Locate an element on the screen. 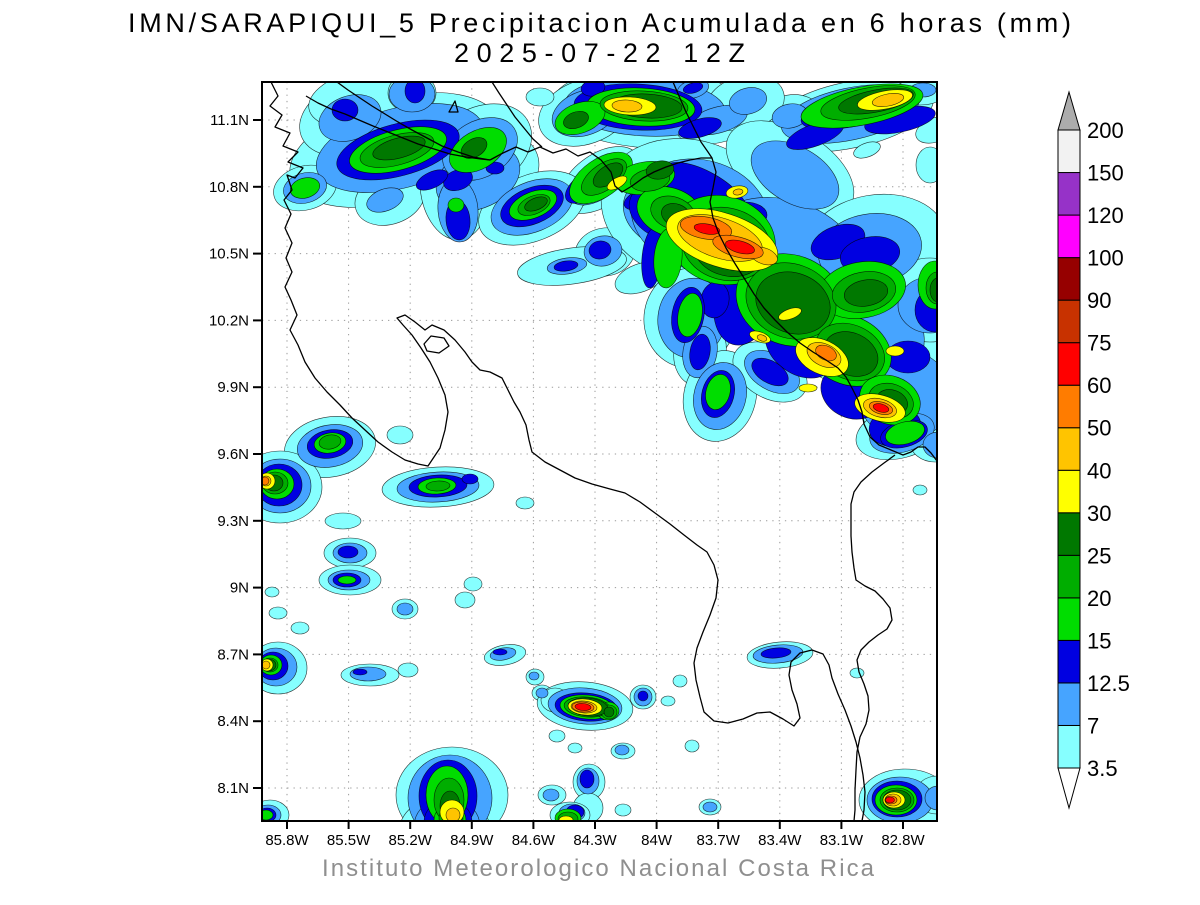 This screenshot has width=1200, height=905. colorbar-label: 75 is located at coordinates (1099, 343).